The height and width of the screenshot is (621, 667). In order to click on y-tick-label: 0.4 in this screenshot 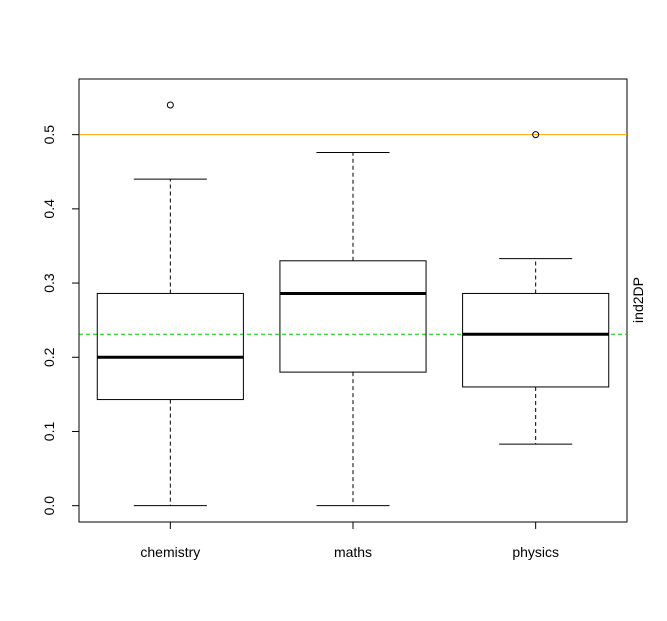, I will do `click(49, 209)`.